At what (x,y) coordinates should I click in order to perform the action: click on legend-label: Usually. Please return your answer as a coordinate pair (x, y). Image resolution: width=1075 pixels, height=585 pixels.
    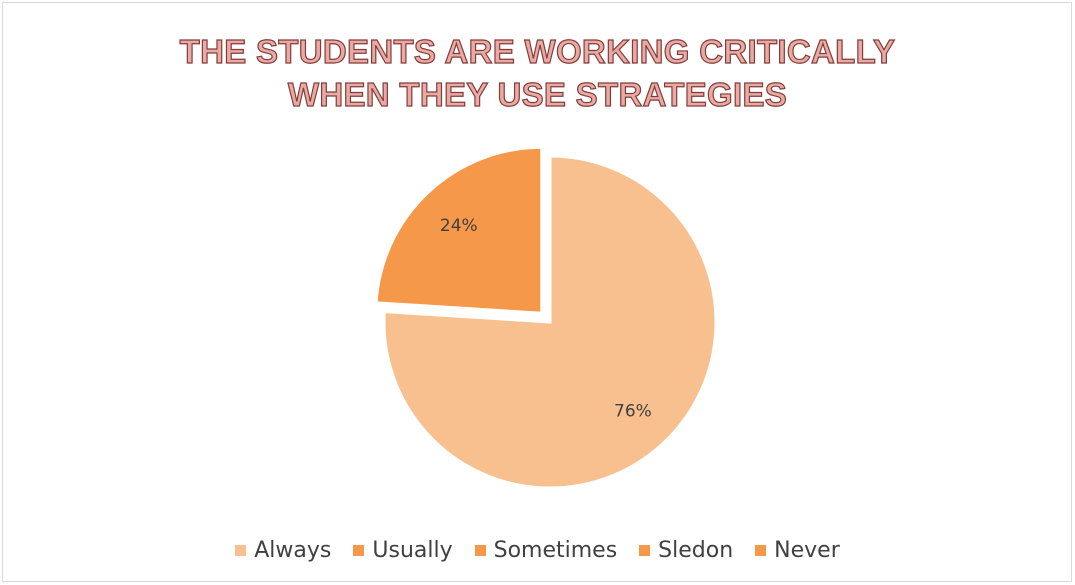
    Looking at the image, I should click on (412, 550).